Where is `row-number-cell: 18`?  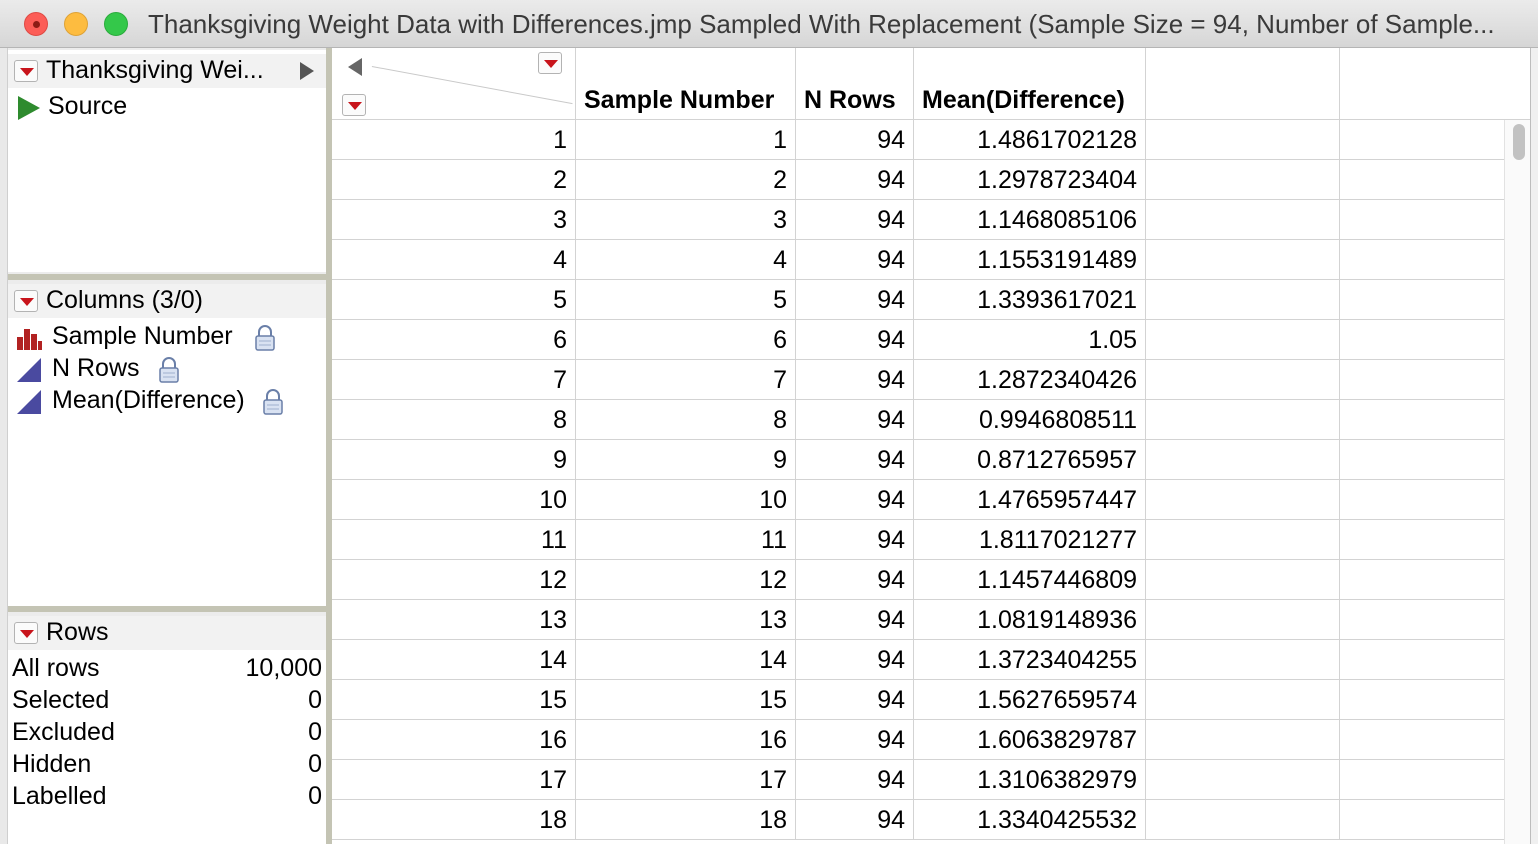
row-number-cell: 18 is located at coordinates (454, 820).